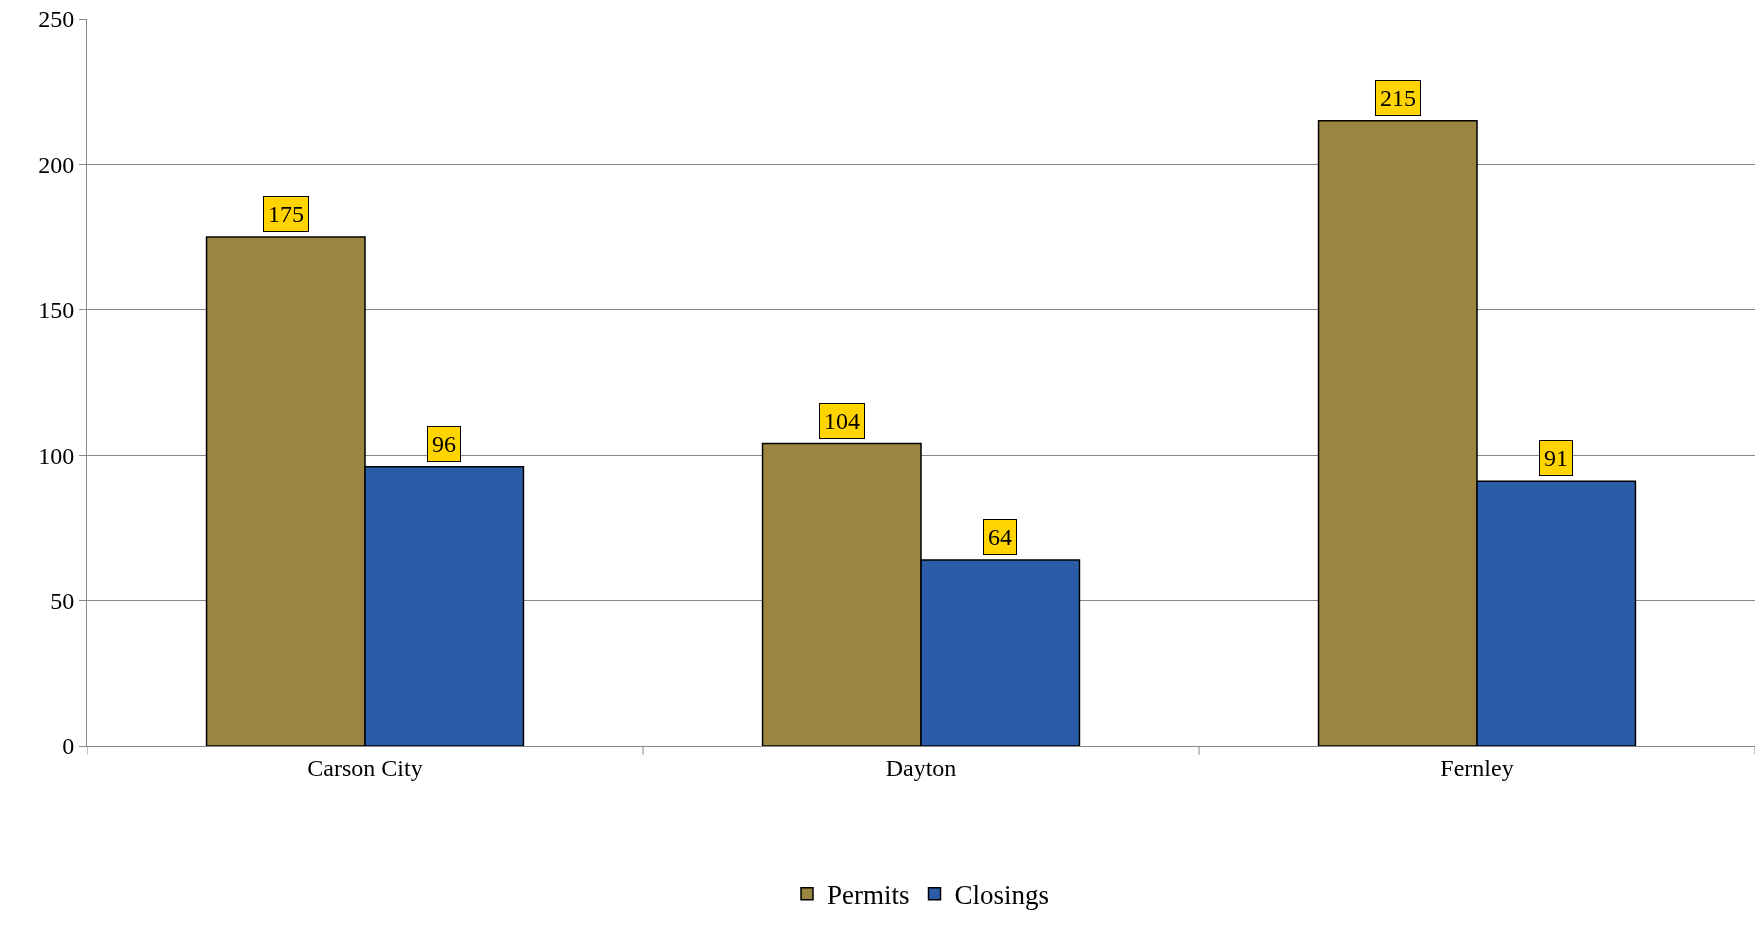 This screenshot has width=1763, height=927. What do you see at coordinates (921, 767) in the screenshot?
I see `x-tick-label: Dayton` at bounding box center [921, 767].